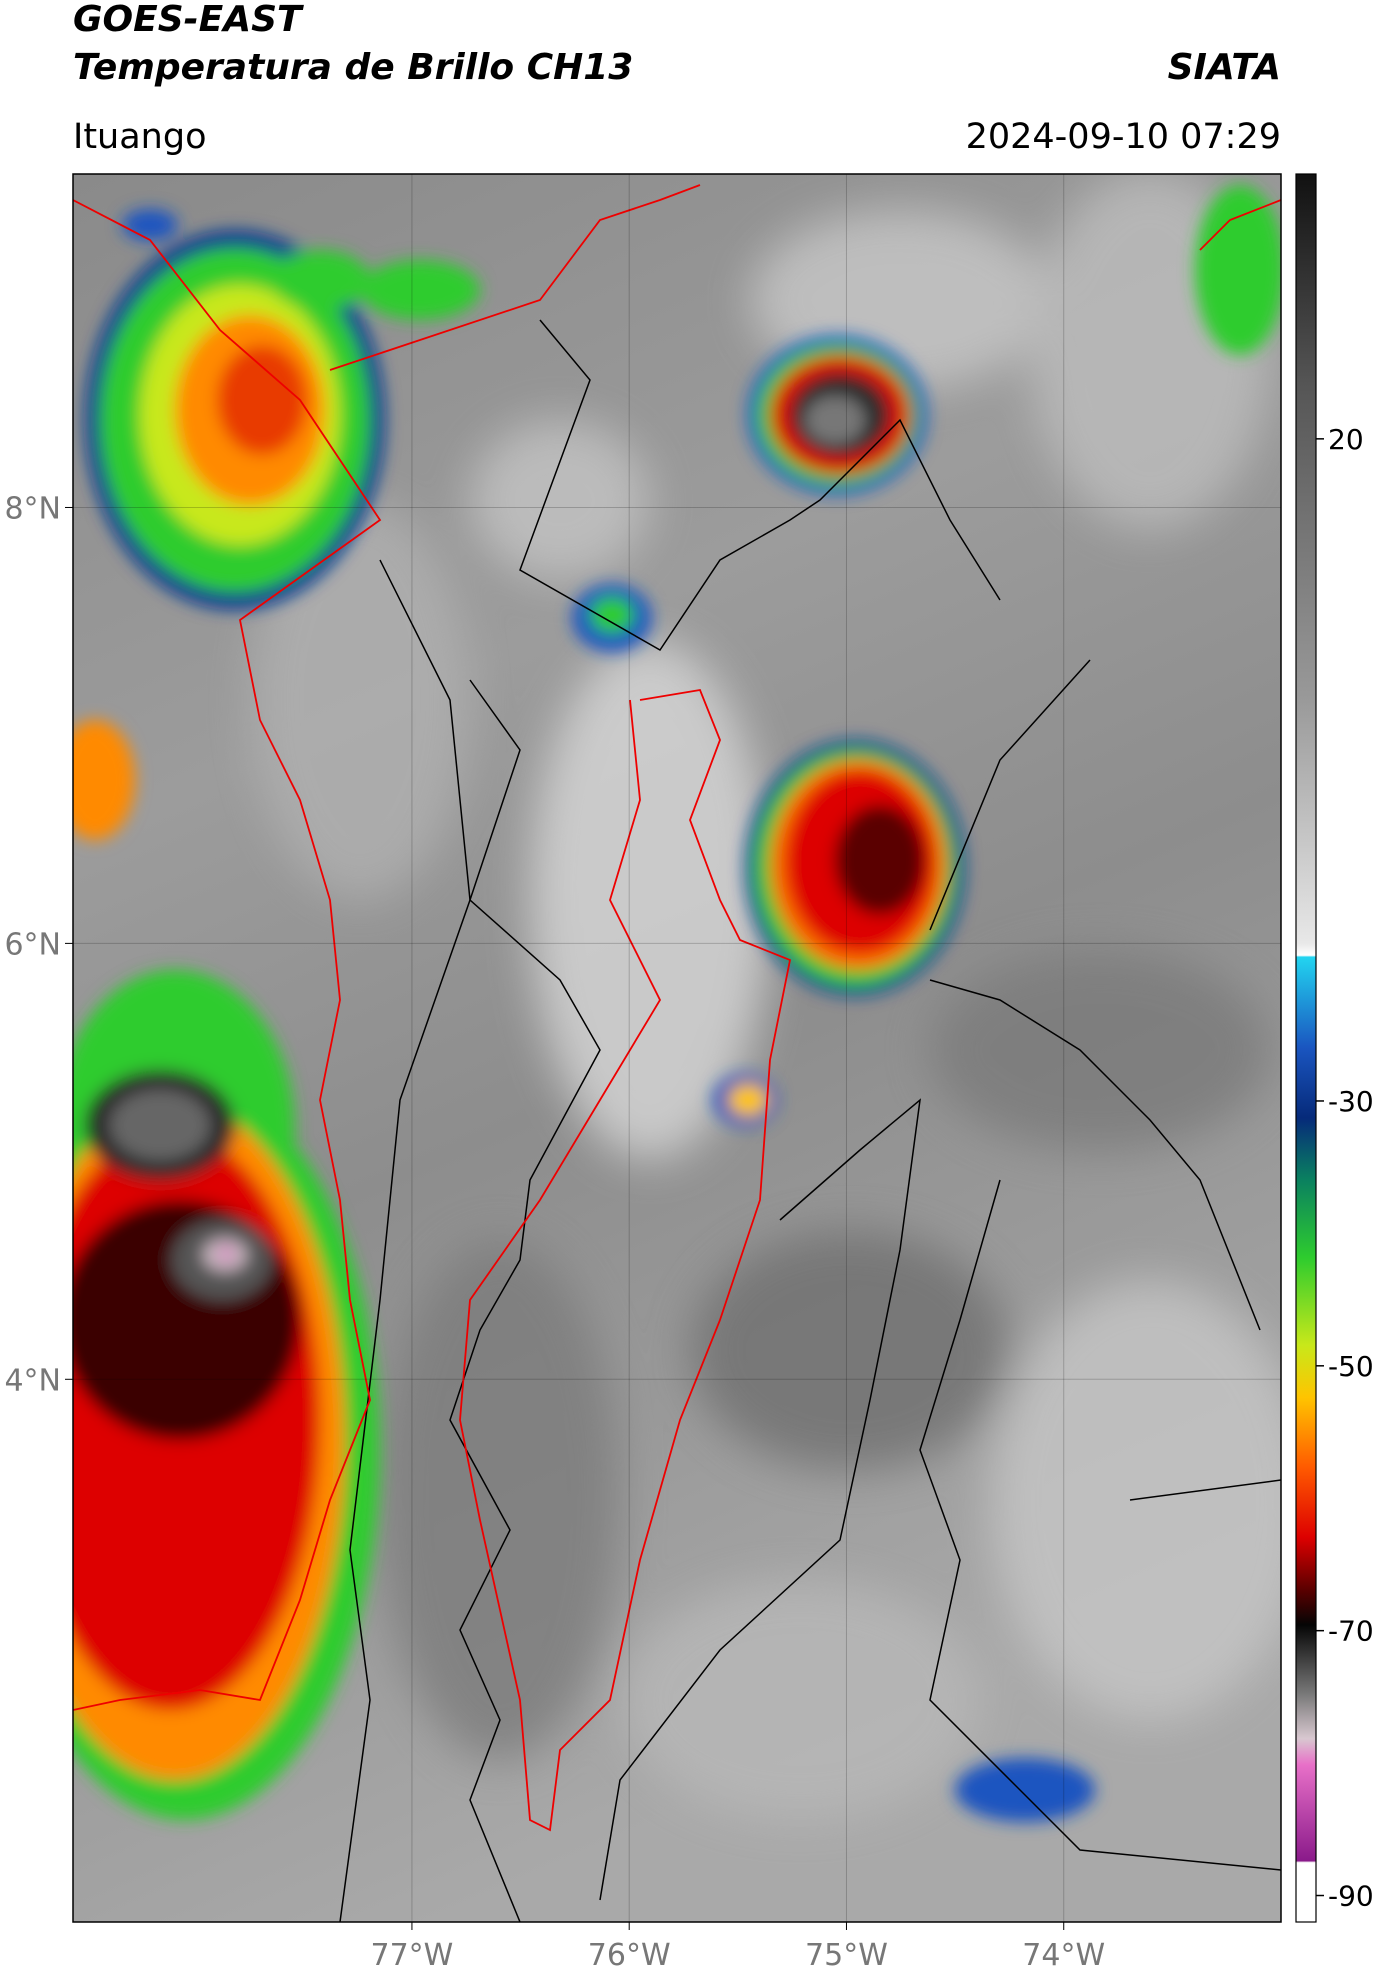 This screenshot has width=1384, height=1981. I want to click on colorbar-ticks: 20 -30 -50 -70 -90, so click(1345, 1168).